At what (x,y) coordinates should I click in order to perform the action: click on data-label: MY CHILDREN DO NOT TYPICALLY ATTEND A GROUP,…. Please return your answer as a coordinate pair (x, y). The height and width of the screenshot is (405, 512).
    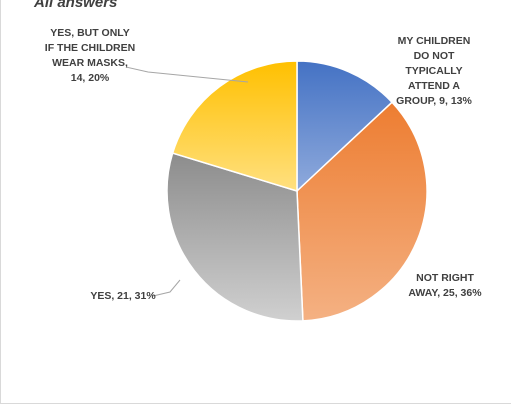
    Looking at the image, I should click on (434, 71).